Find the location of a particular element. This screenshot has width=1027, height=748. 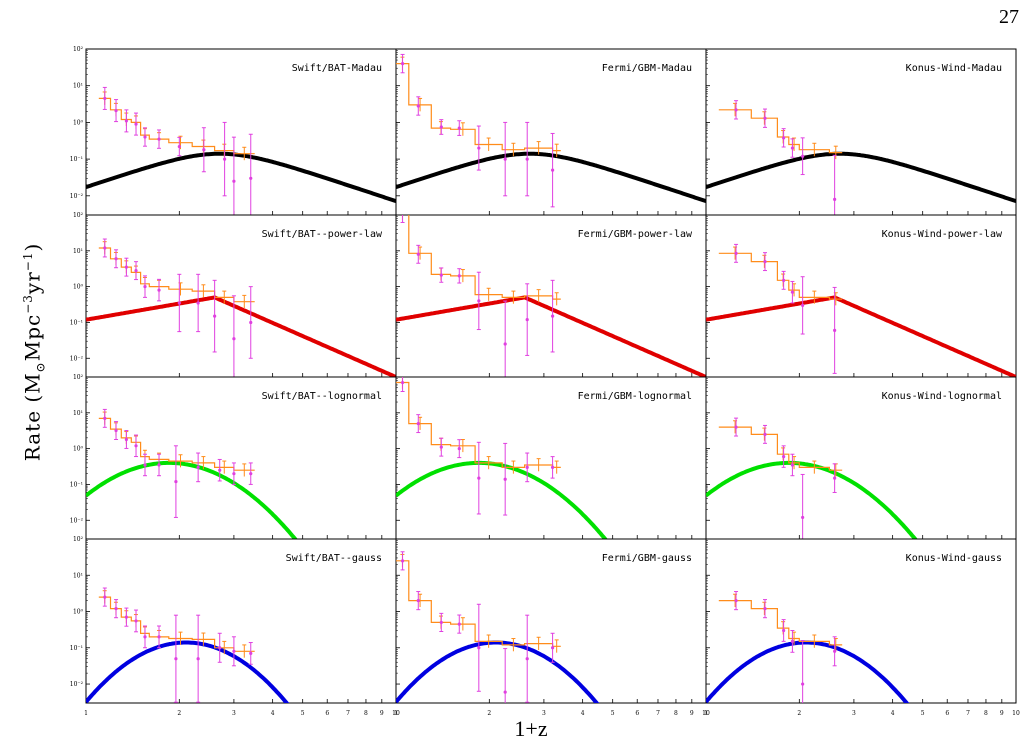

x-tick-label: 9 is located at coordinates (382, 713).